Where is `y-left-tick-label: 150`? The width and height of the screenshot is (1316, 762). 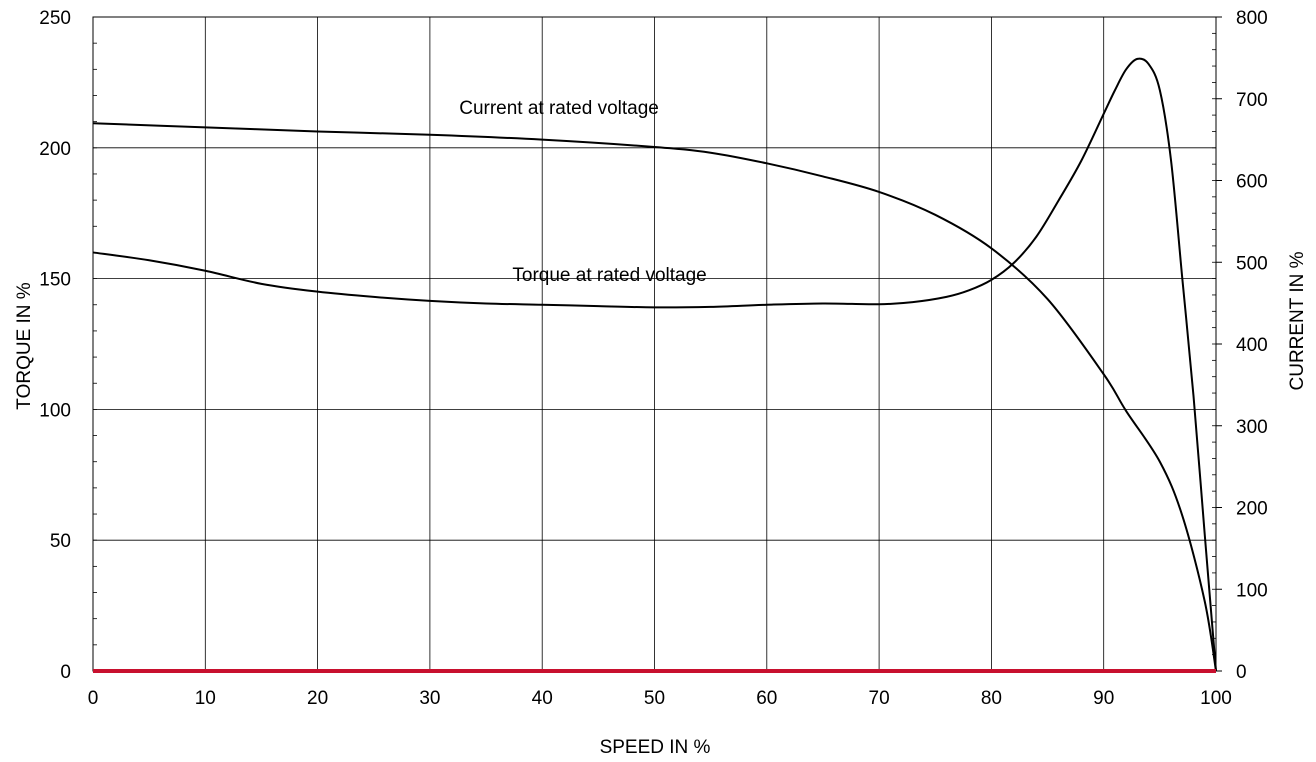 y-left-tick-label: 150 is located at coordinates (55, 280).